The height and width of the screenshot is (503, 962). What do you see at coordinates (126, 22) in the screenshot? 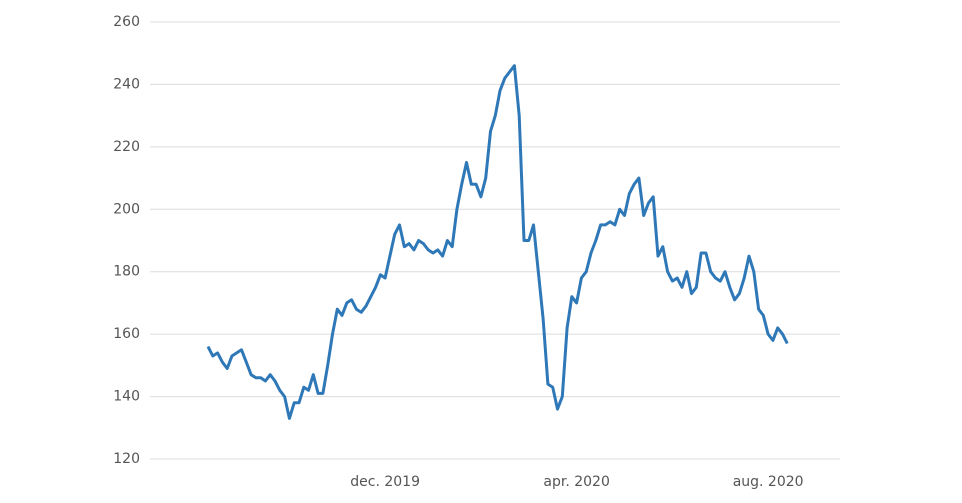
I see `y-tick-label: 260` at bounding box center [126, 22].